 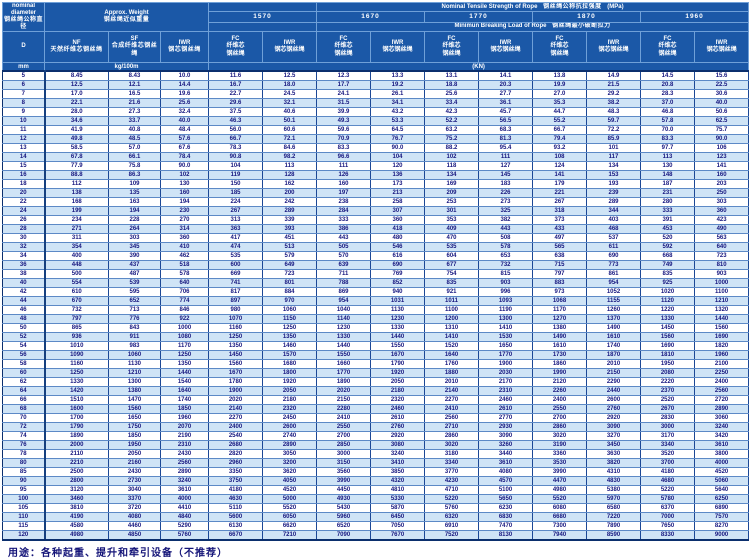 What do you see at coordinates (560, 427) in the screenshot?
I see `cell-value: 2860` at bounding box center [560, 427].